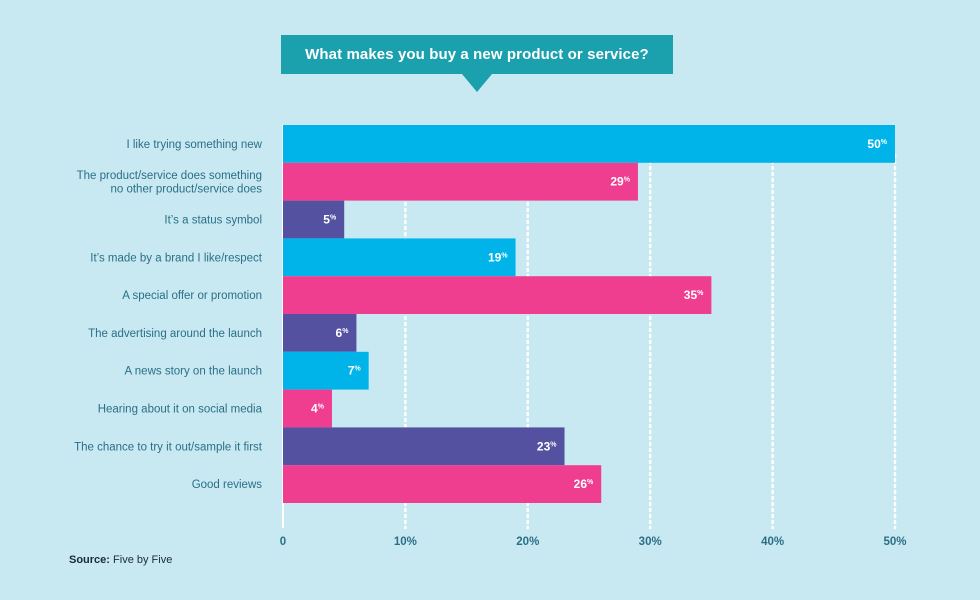  What do you see at coordinates (227, 485) in the screenshot?
I see `category-label: Good reviews` at bounding box center [227, 485].